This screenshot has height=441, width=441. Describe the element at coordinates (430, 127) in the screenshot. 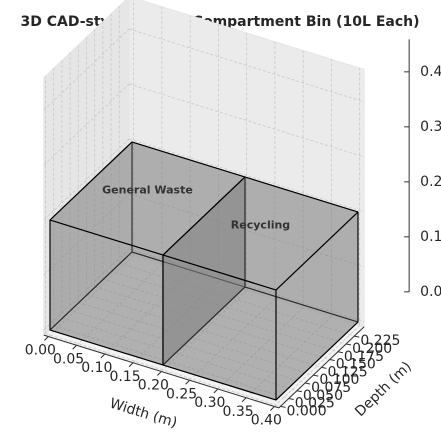

I see `z-tick-label: 0.3` at that location.